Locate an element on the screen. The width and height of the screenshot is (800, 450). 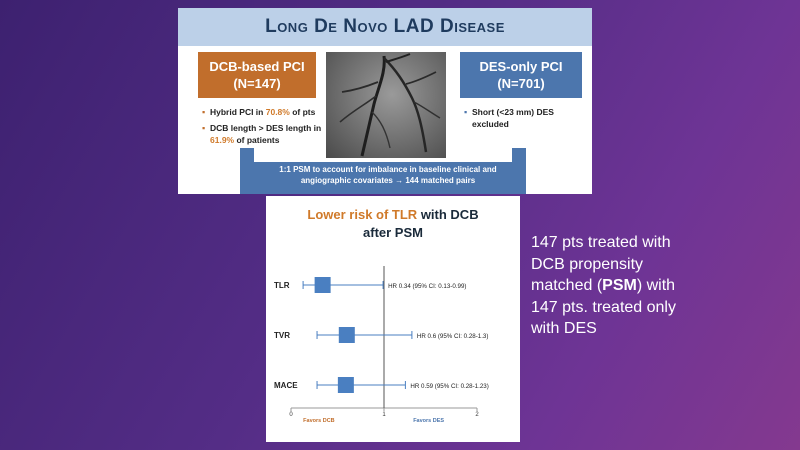
favors-des-label: Favors DES is located at coordinates (428, 421).